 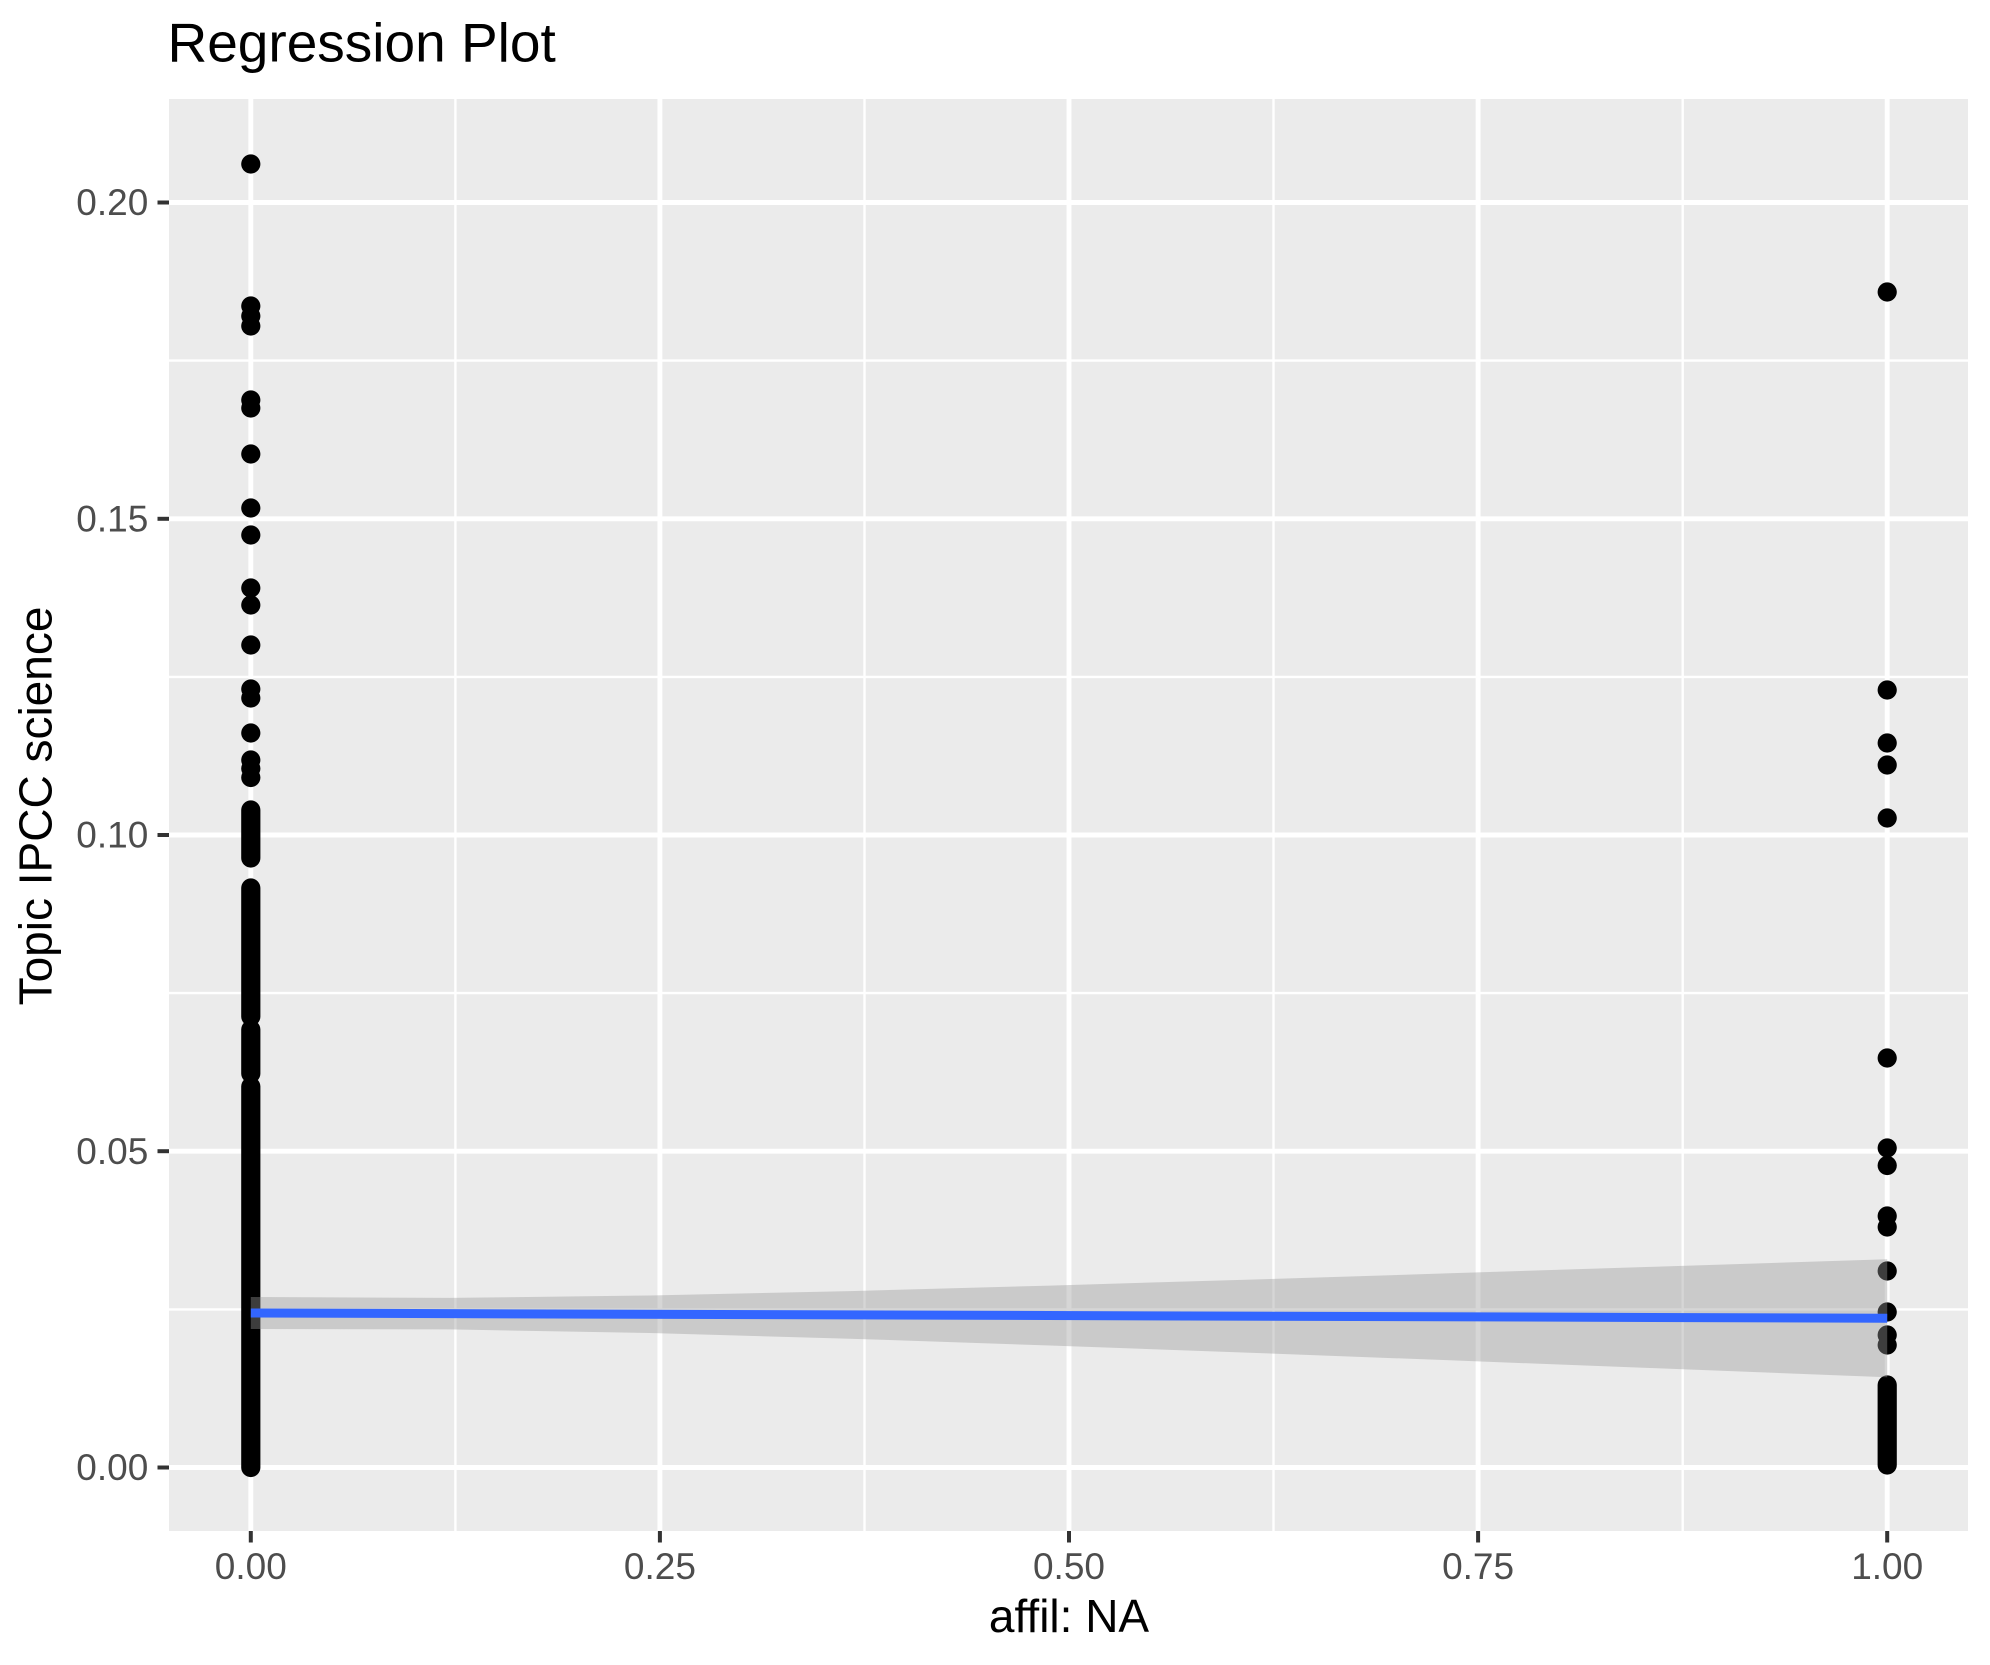 I want to click on svg-text: 0.75, so click(x=1478, y=1566).